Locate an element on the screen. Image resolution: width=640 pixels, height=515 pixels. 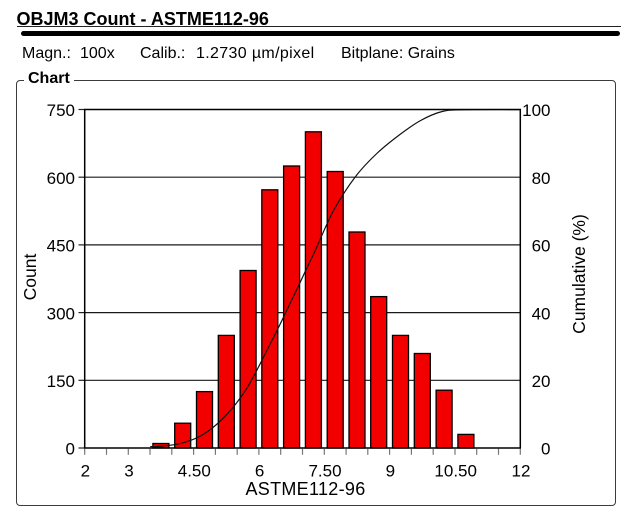
svg-text: 12 is located at coordinates (521, 471).